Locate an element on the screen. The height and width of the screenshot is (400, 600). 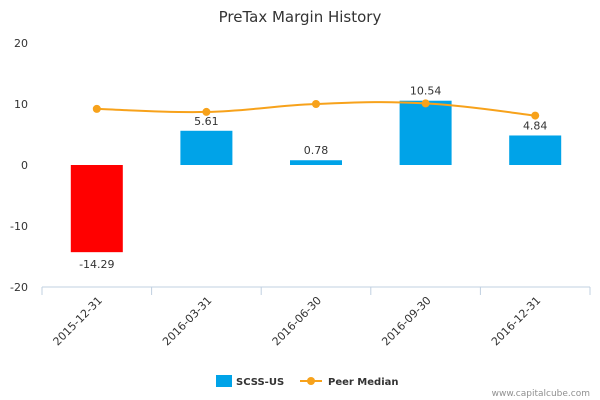
y-tick-label: -10 is located at coordinates (19, 226).